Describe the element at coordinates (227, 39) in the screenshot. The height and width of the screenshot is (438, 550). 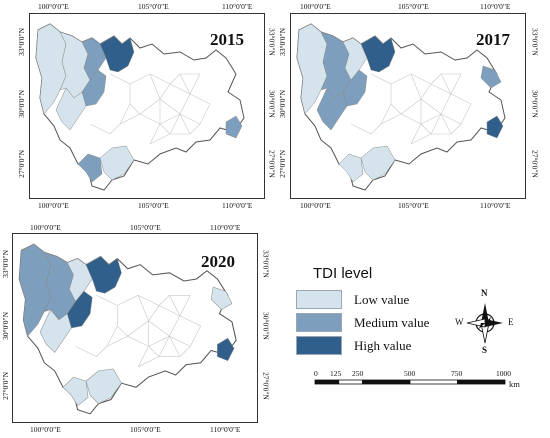
I see `year-label-2015: 2015` at that location.